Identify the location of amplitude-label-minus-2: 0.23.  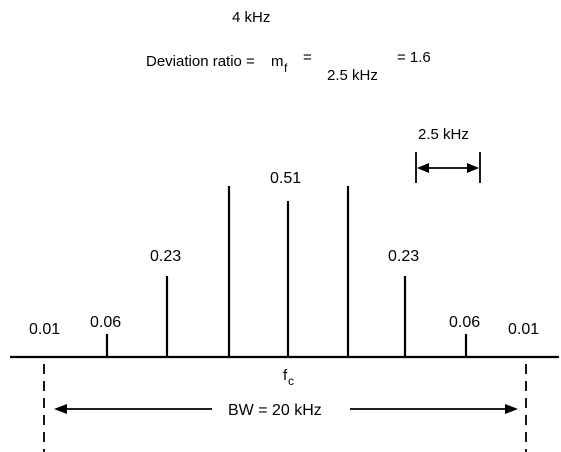
(165, 256).